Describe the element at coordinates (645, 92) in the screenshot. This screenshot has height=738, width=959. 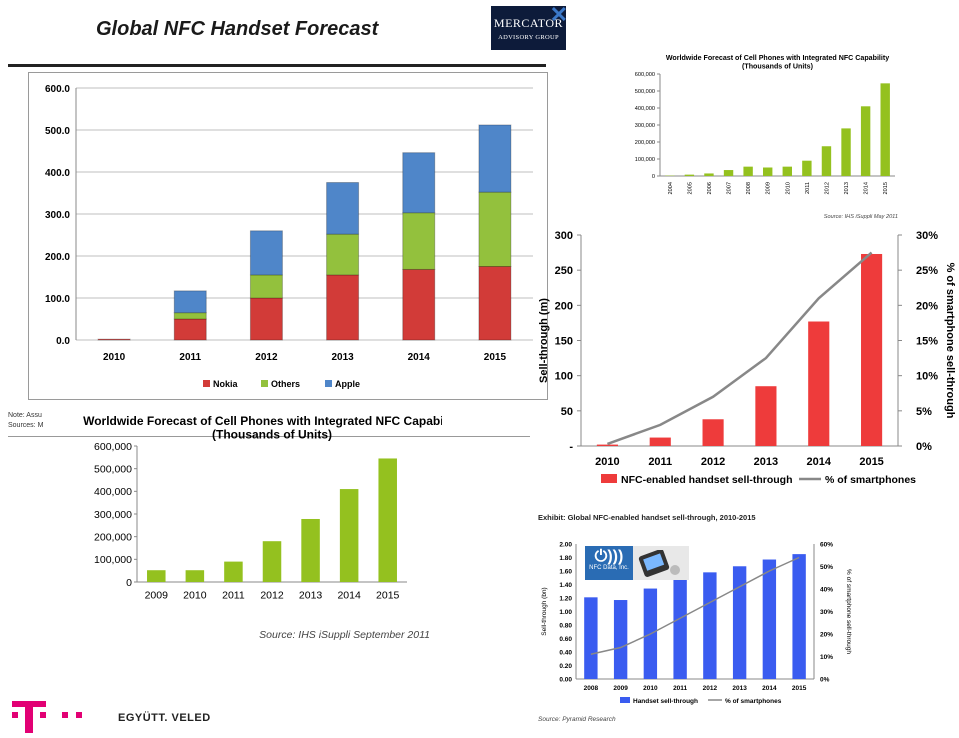
I see `y-tick-label: 500,000` at that location.